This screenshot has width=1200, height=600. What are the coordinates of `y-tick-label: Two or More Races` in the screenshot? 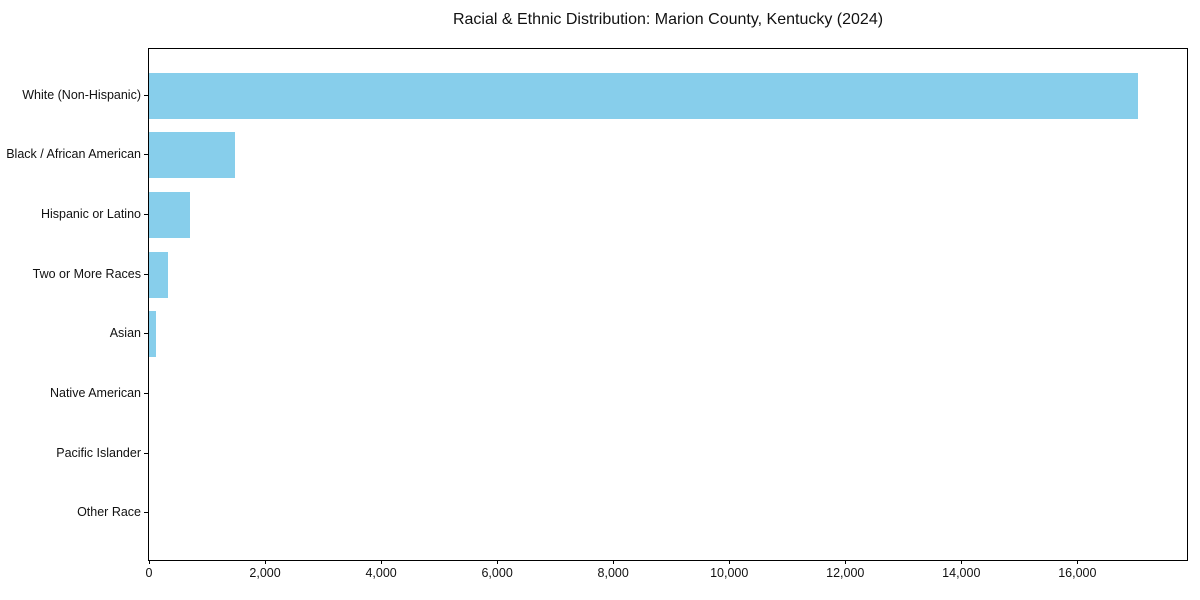 It's located at (86, 273).